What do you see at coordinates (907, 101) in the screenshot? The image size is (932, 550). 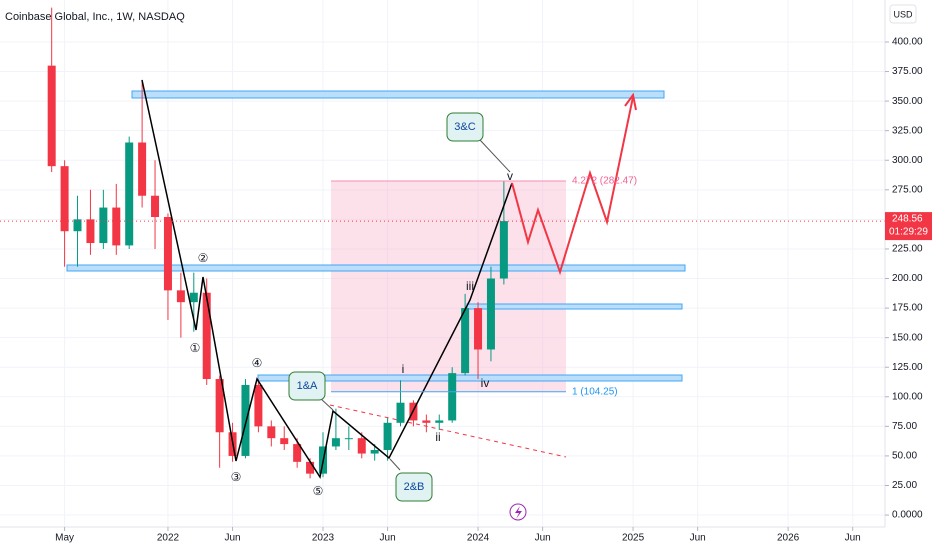 I see `y-tick-label: 350.00` at bounding box center [907, 101].